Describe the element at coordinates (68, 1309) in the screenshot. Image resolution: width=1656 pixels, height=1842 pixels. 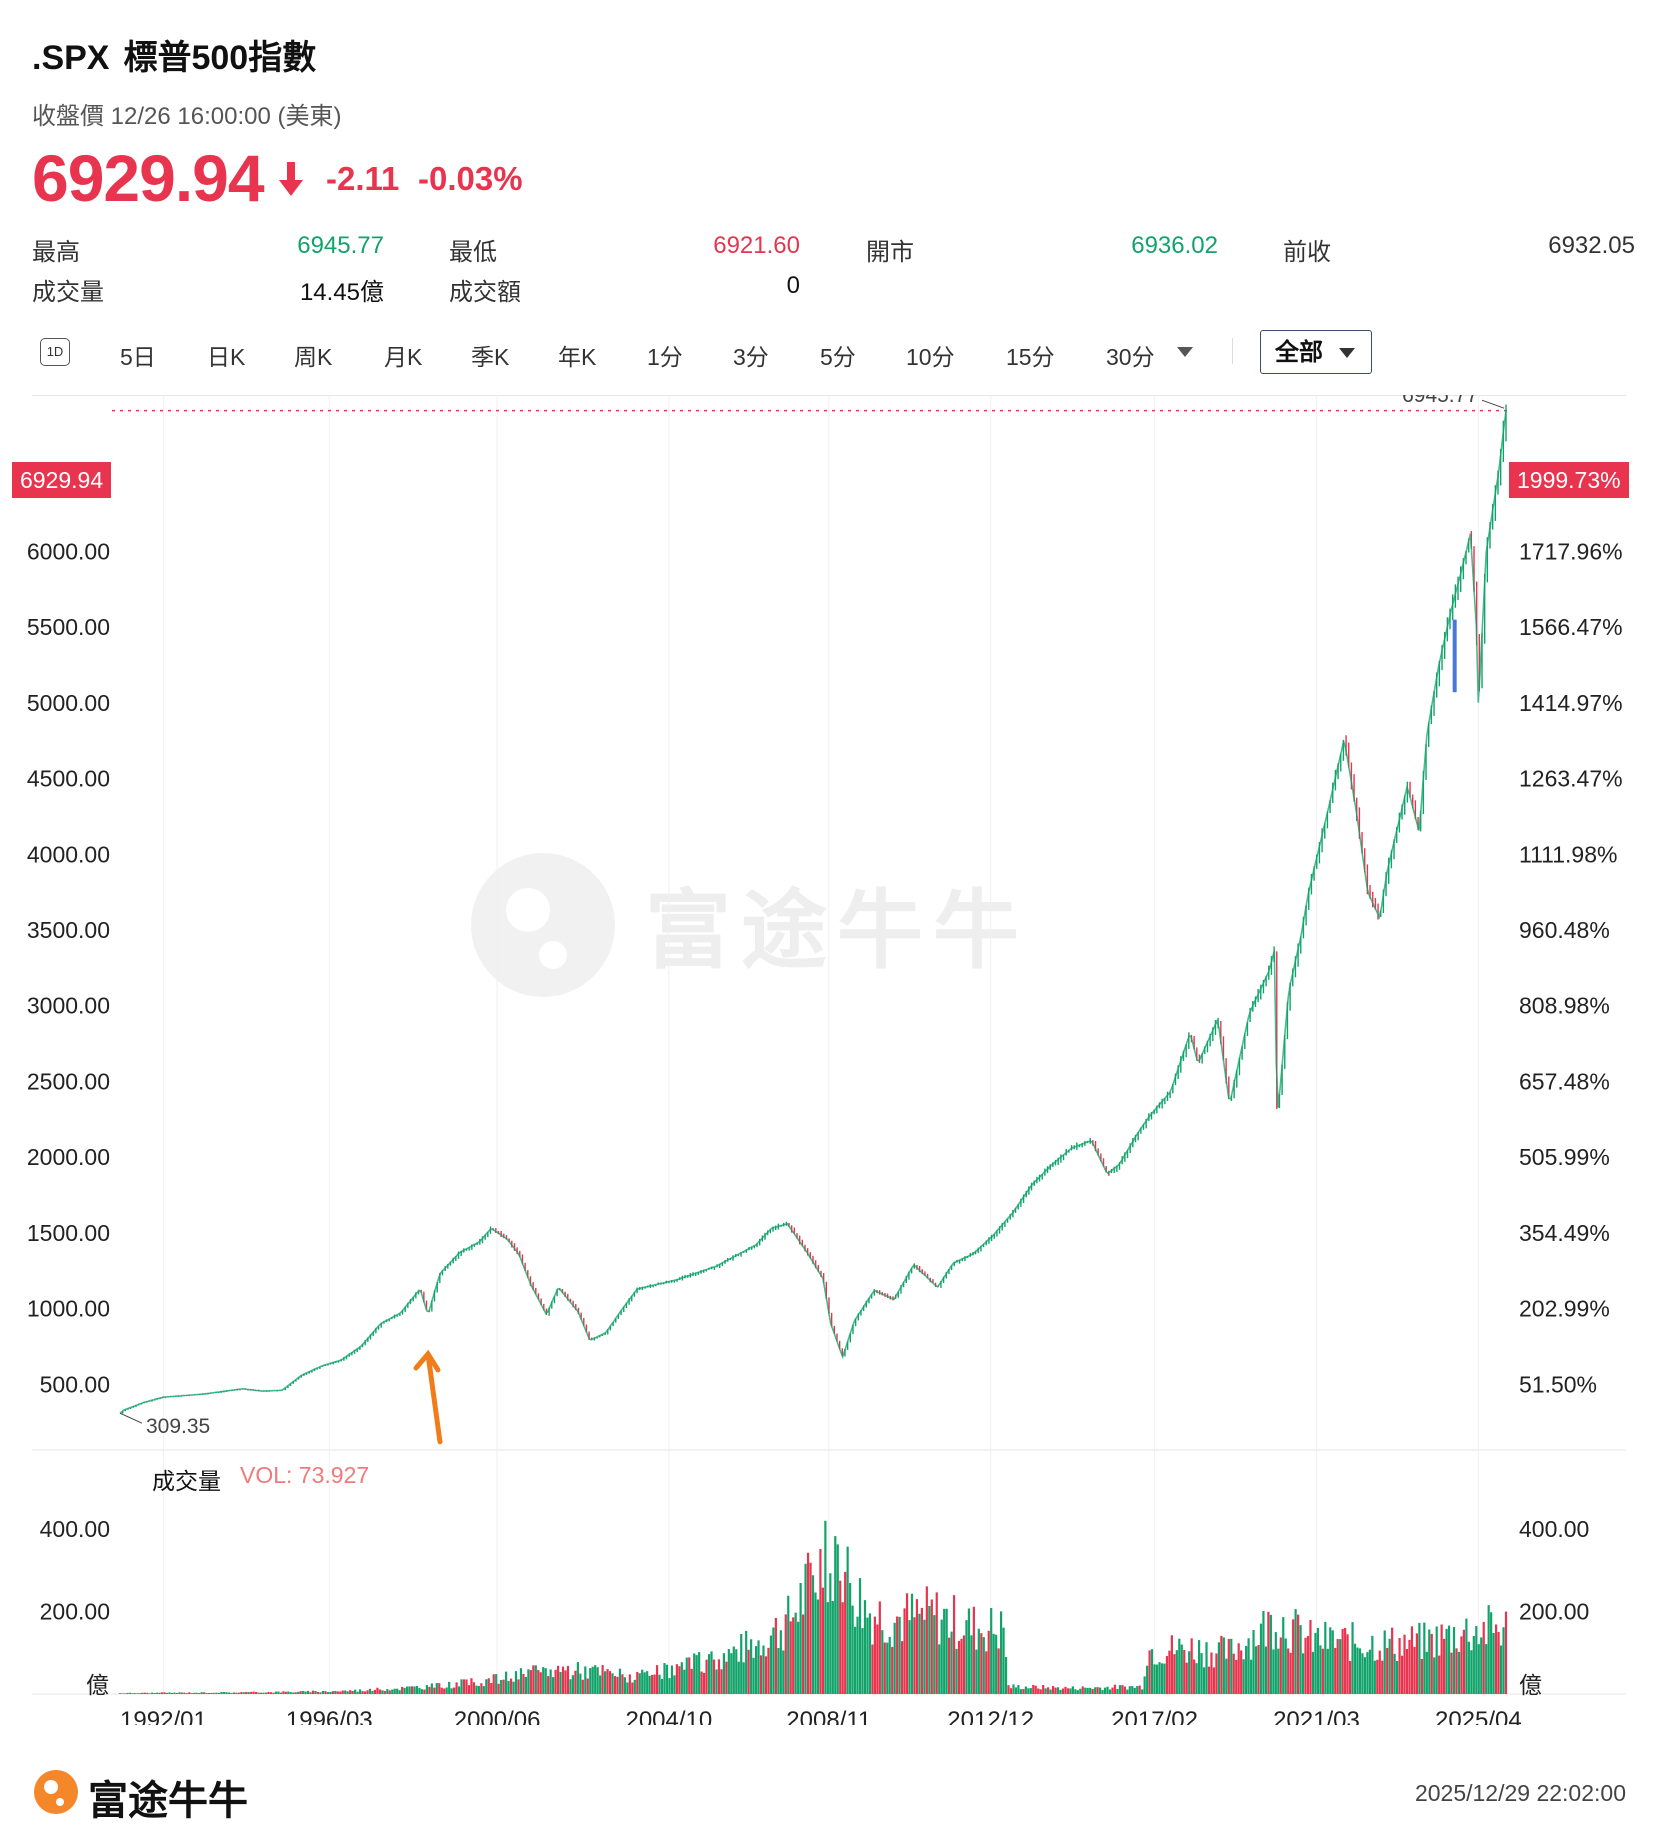
I see `y-tick-label-left: 1000.00` at that location.